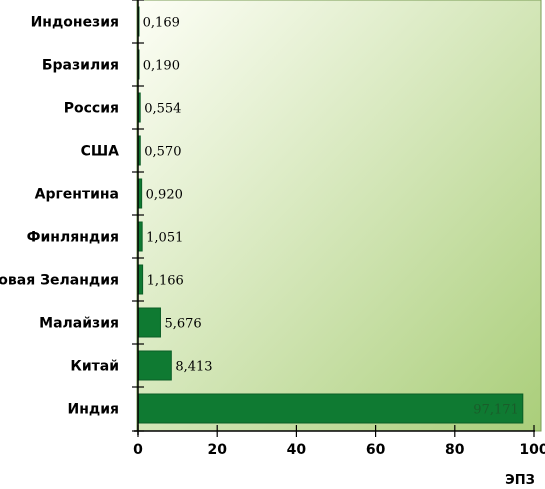  What do you see at coordinates (532, 450) in the screenshot?
I see `x-tick-label: 100` at bounding box center [532, 450].